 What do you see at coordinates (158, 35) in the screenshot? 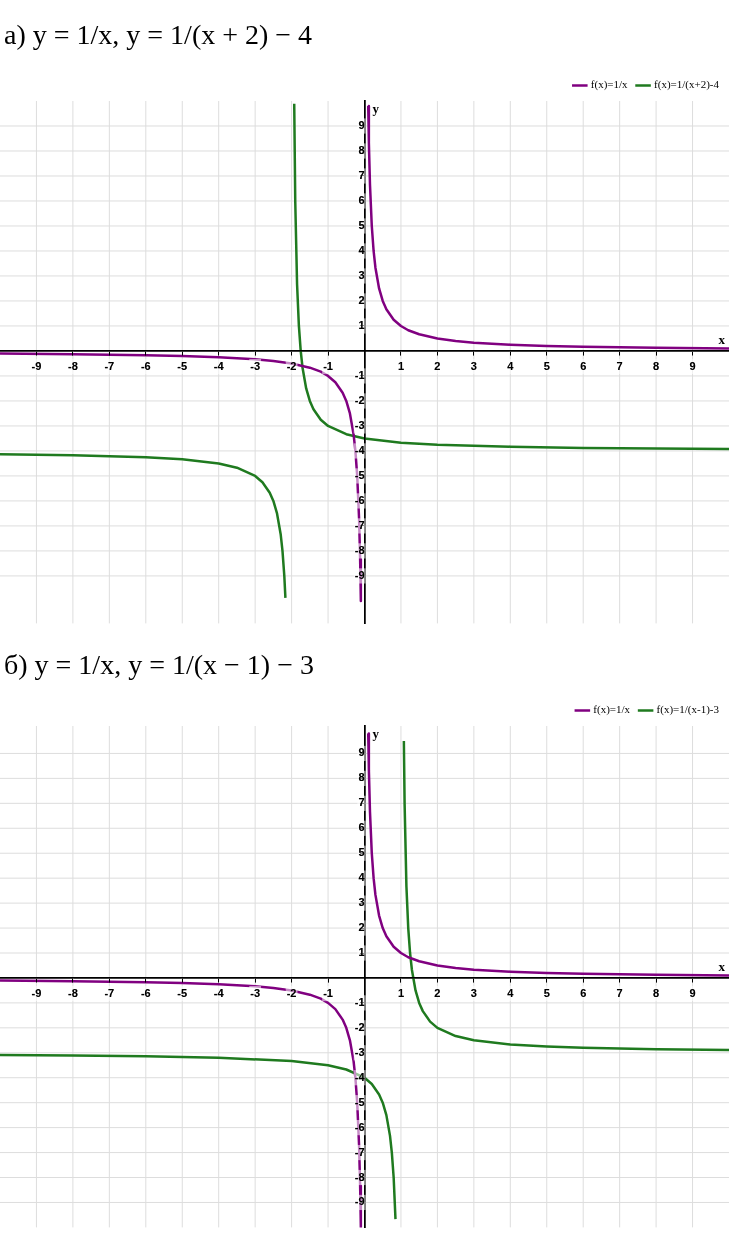
I see `chart-title: а) y = 1/x, y = 1/(x + 2) − 4` at bounding box center [158, 35].